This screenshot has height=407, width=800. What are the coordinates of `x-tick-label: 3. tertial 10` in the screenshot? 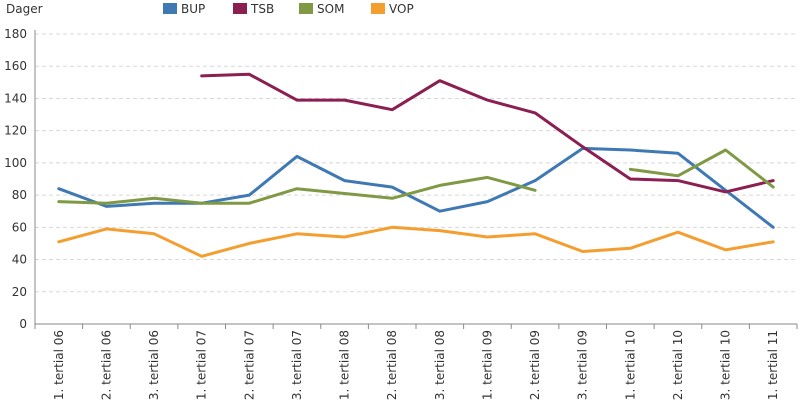 It's located at (726, 365).